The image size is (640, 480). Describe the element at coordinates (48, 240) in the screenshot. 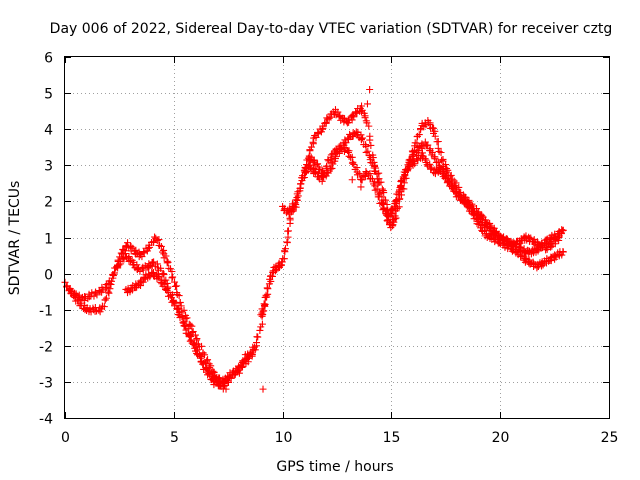

I see `y-tick-label: 1` at that location.